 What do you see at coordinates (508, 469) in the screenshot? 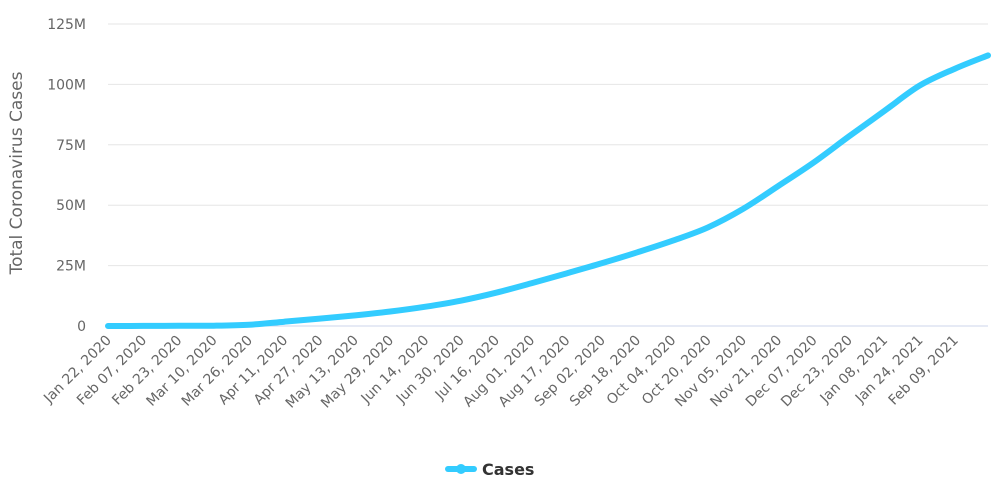
I see `legend-label-cases: Cases` at bounding box center [508, 469].